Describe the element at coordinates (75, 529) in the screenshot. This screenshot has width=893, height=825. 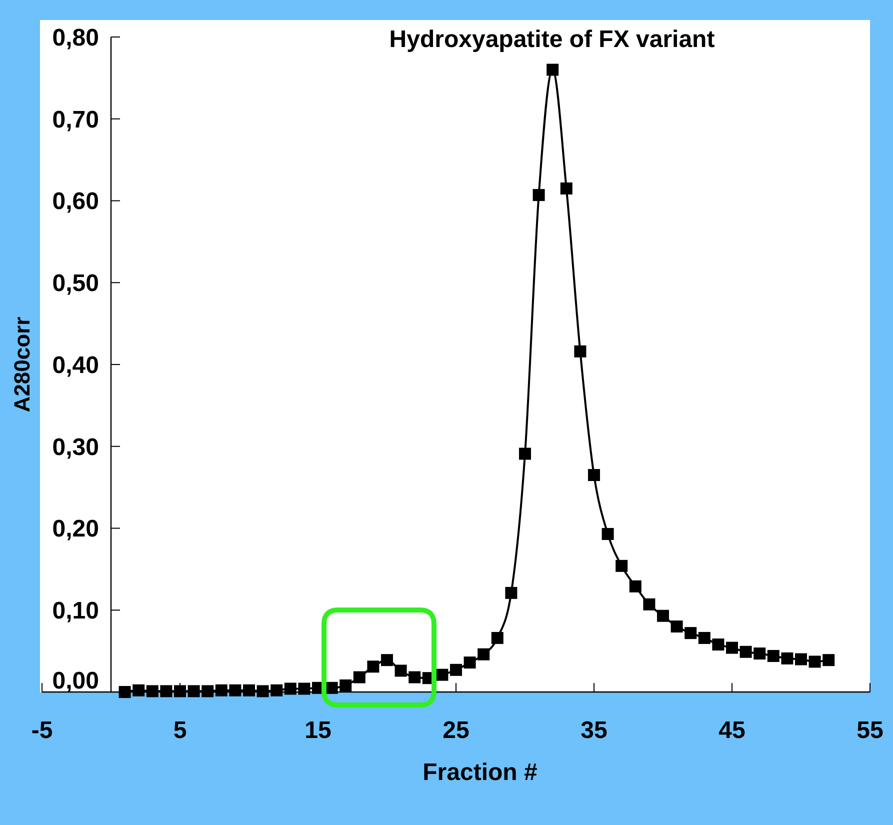
I see `y-tick-label: 0,20` at that location.